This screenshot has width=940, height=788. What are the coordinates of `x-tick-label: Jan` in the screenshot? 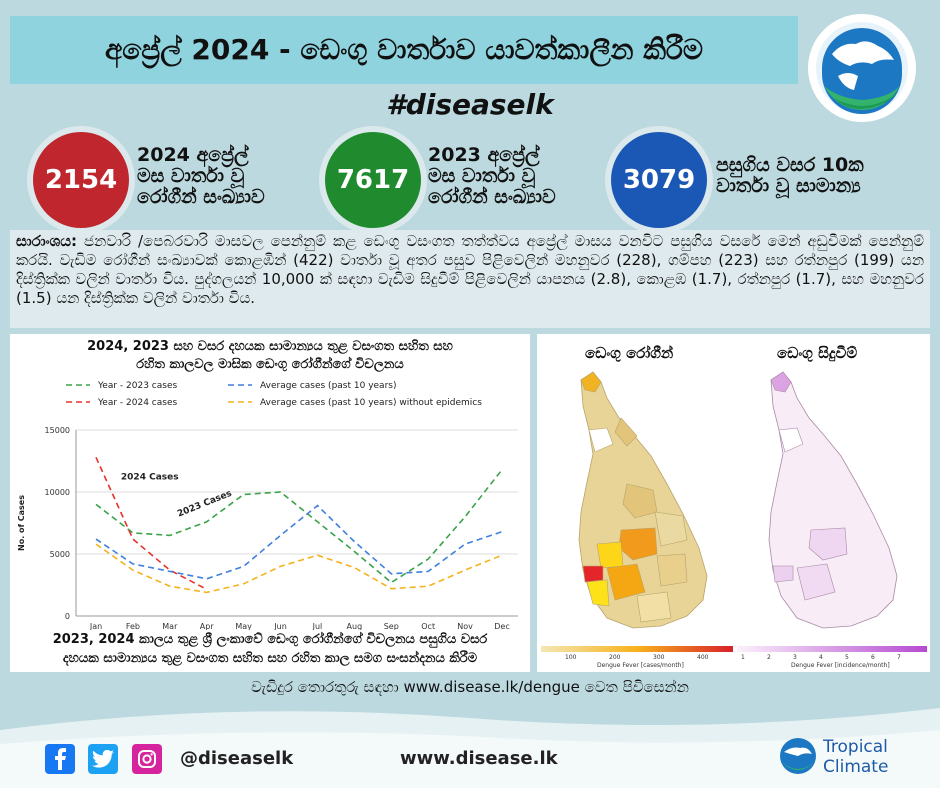 It's located at (95, 626).